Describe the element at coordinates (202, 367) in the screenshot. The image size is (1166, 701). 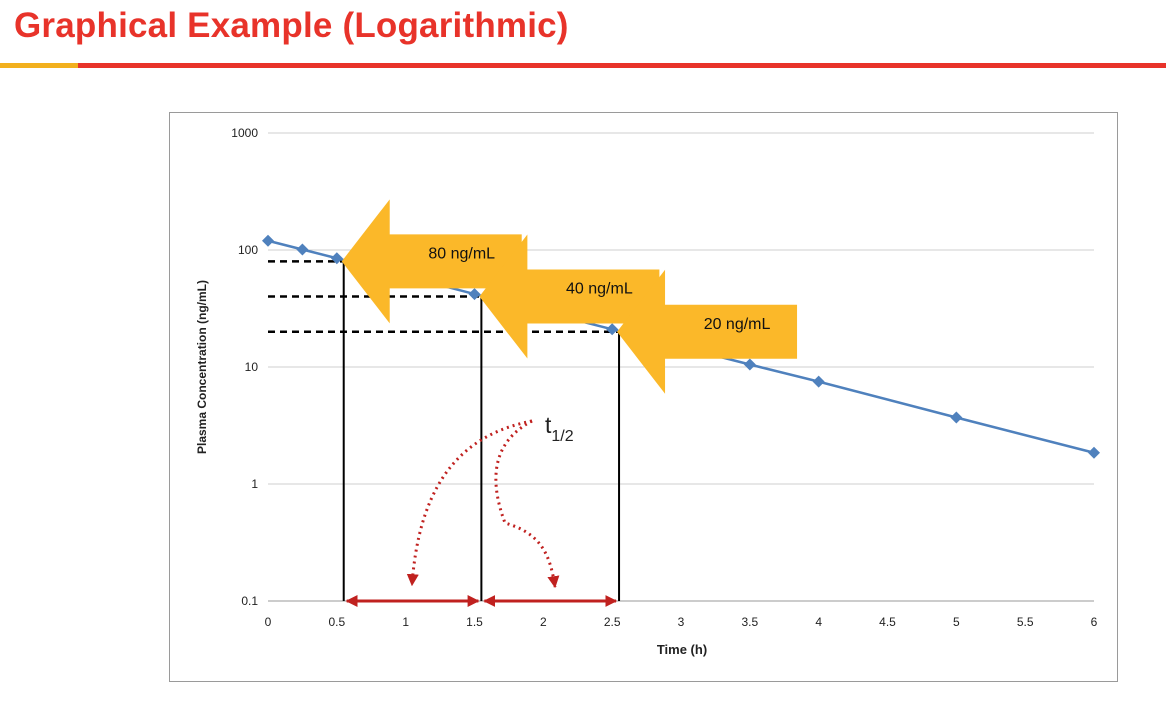
I see `y-axis-title: Plasma Concentration (ng/mL)` at that location.